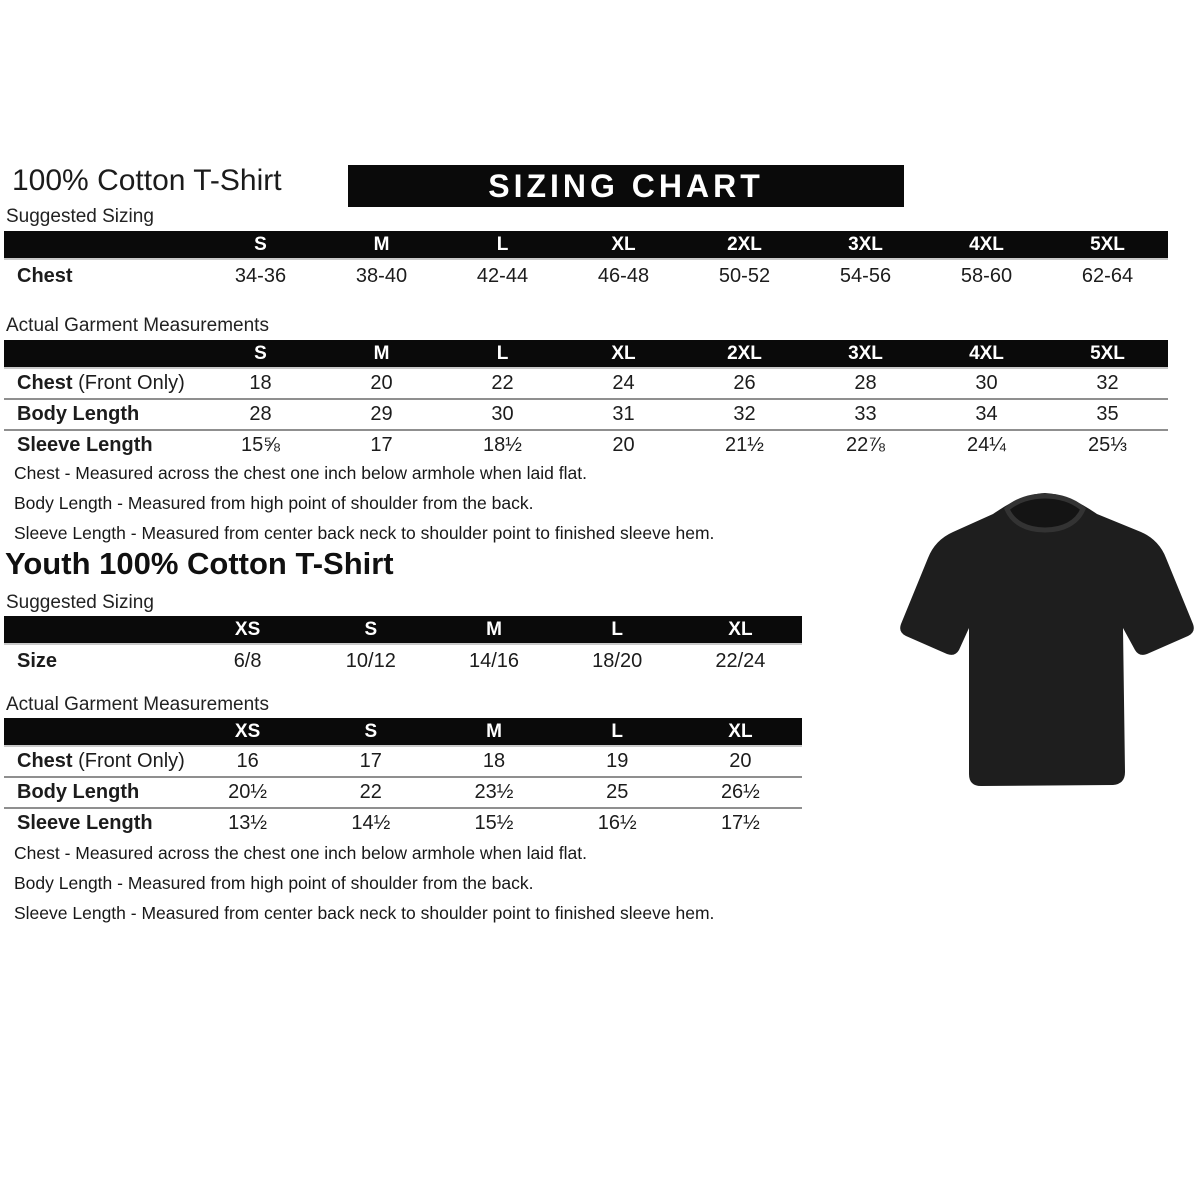 The image size is (1200, 1200). What do you see at coordinates (147, 180) in the screenshot?
I see `page-title: 100% Cotton T-Shirt` at bounding box center [147, 180].